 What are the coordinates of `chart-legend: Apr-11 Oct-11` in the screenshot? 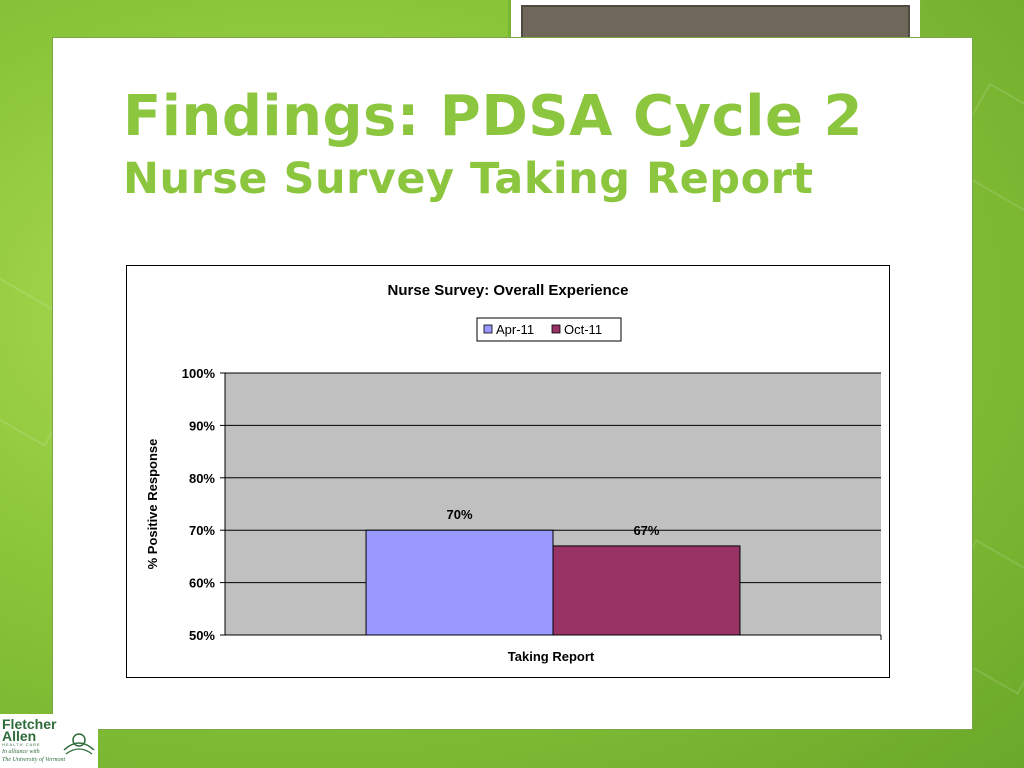 It's located at (549, 329).